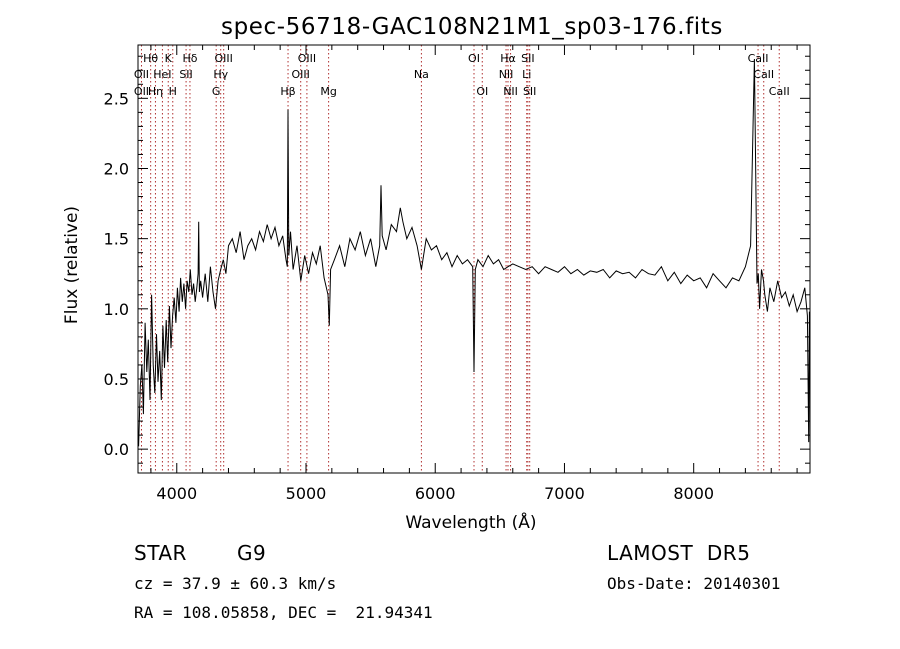 The width and height of the screenshot is (900, 649). I want to click on y-tick-label: 0.5, so click(116, 379).